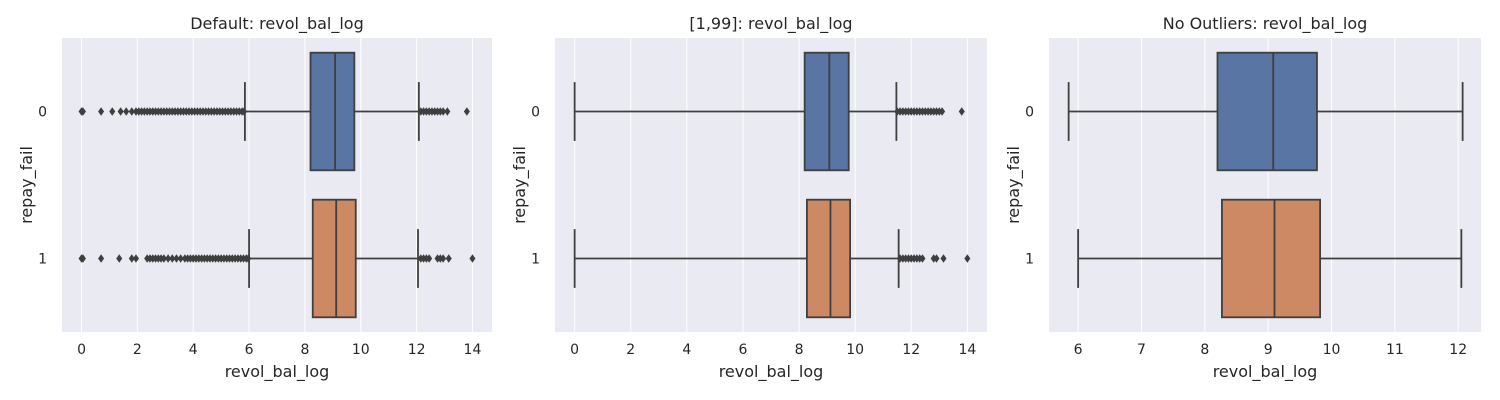 The image size is (1500, 400). I want to click on x-tick-label: 9, so click(1268, 350).